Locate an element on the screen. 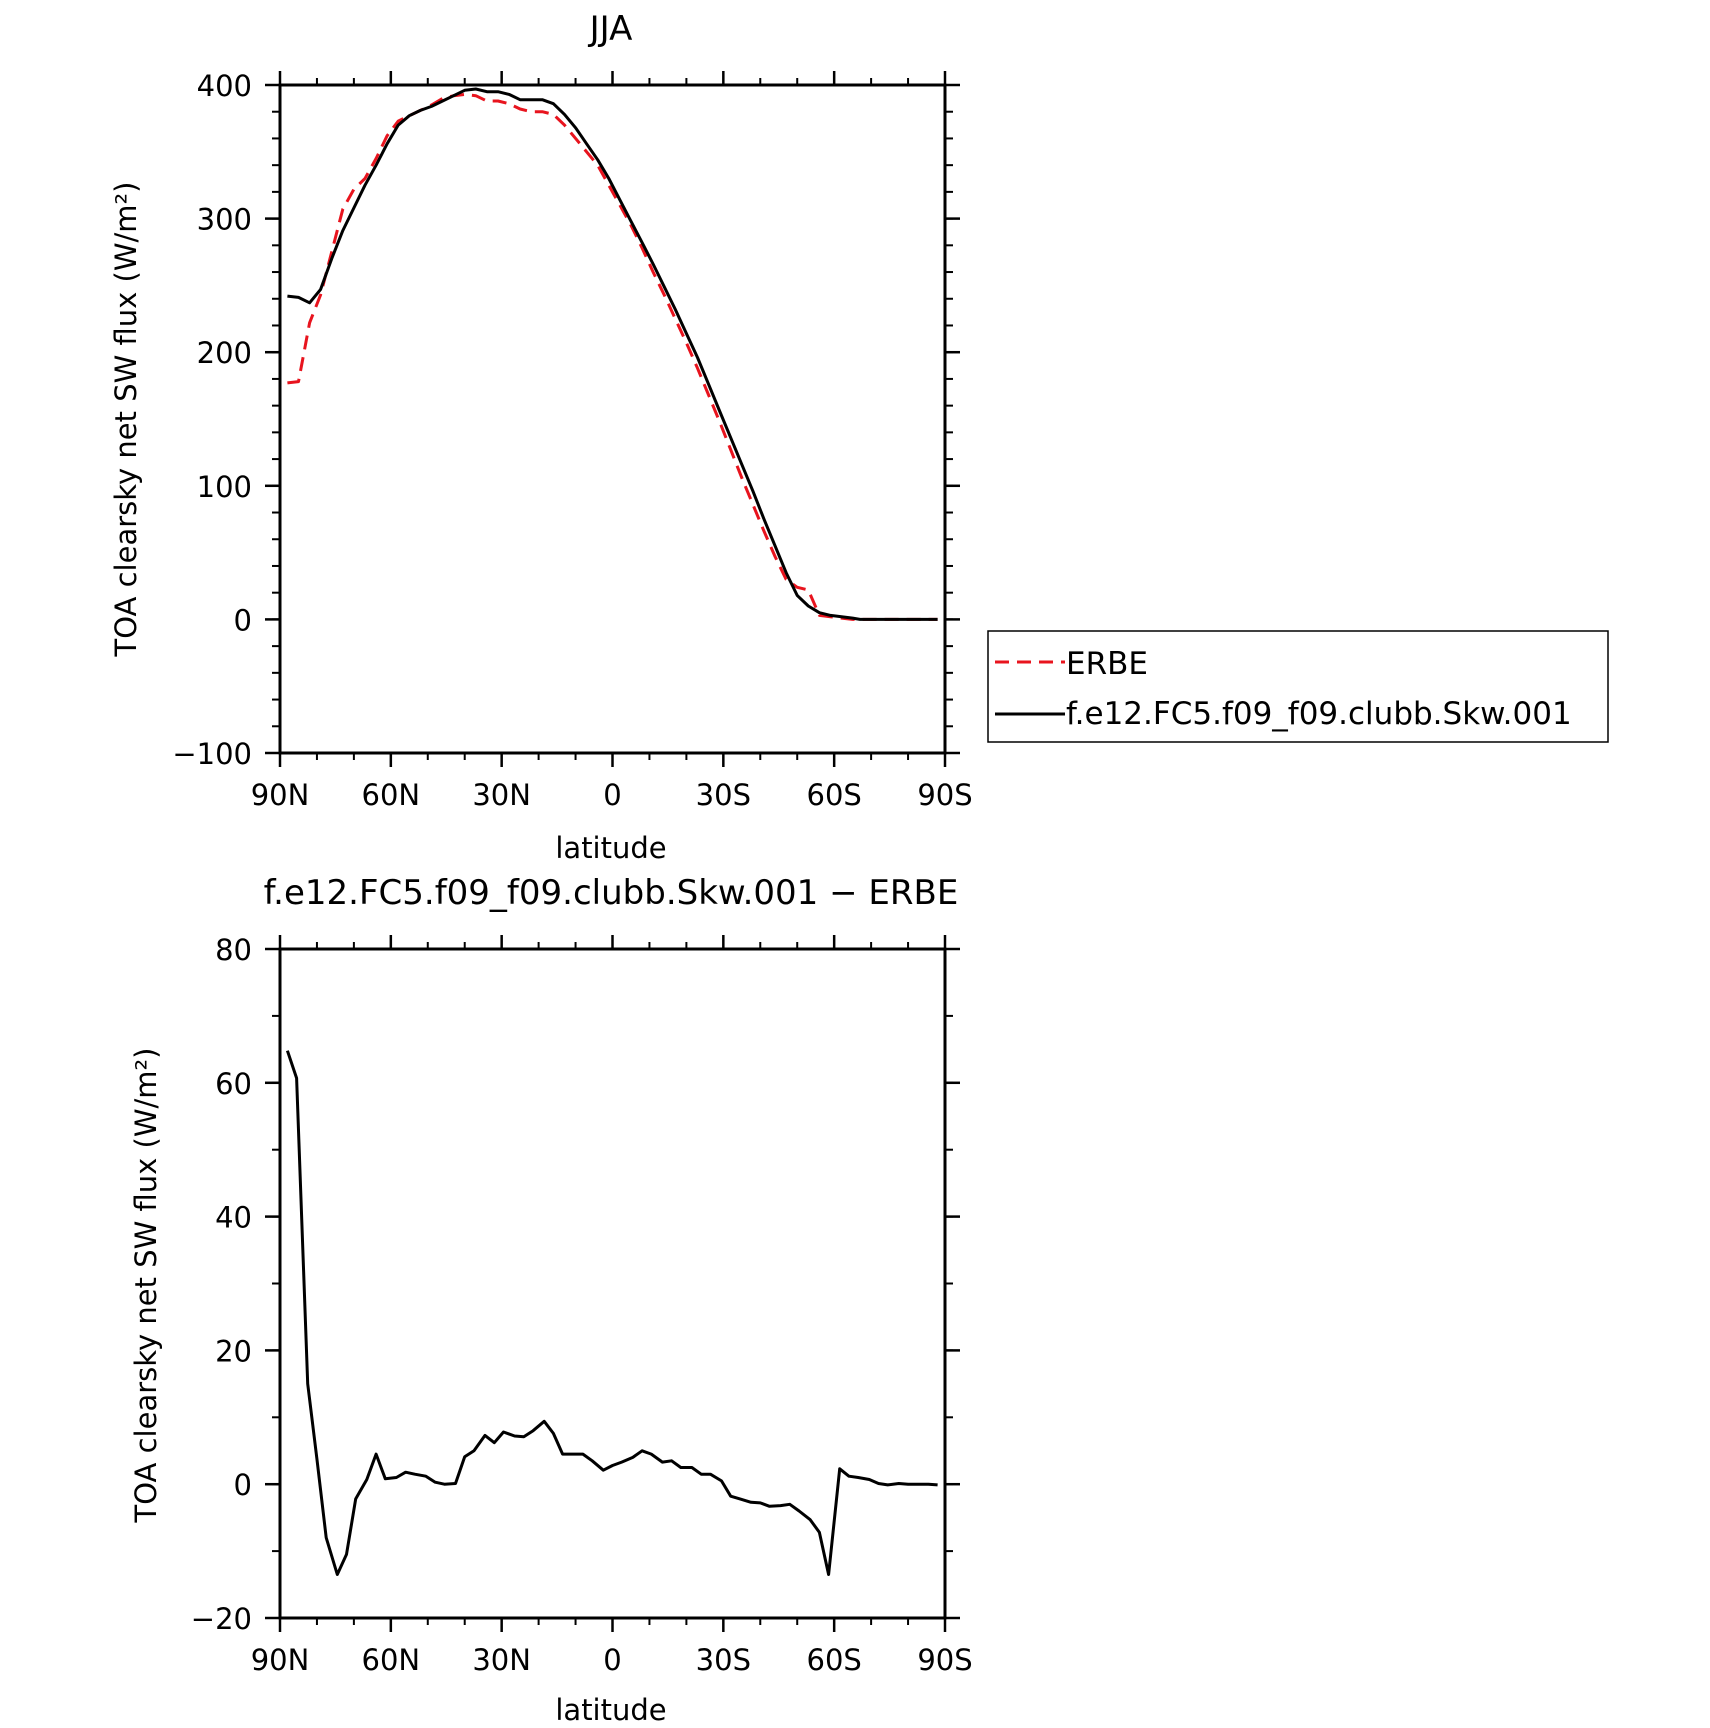 The image size is (1710, 1728). series-line-erbe is located at coordinates (612, 356).